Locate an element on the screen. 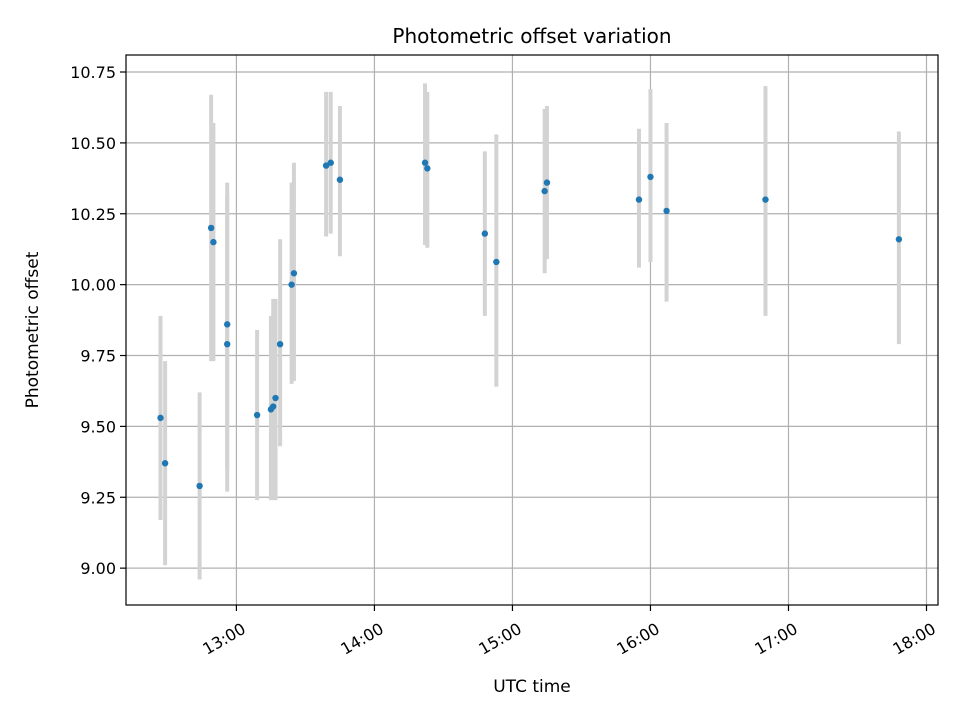 This screenshot has width=960, height=720. y-tick-label: 10.50 is located at coordinates (93, 143).